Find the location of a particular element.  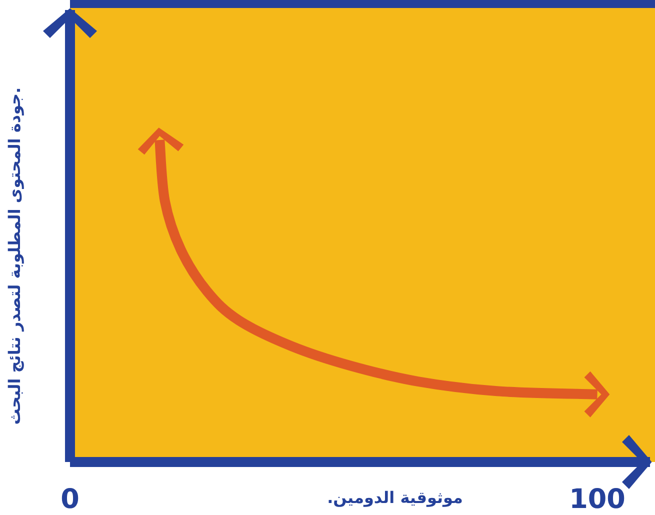

x-axis-title: موثوقية الدومين. is located at coordinates (395, 497).